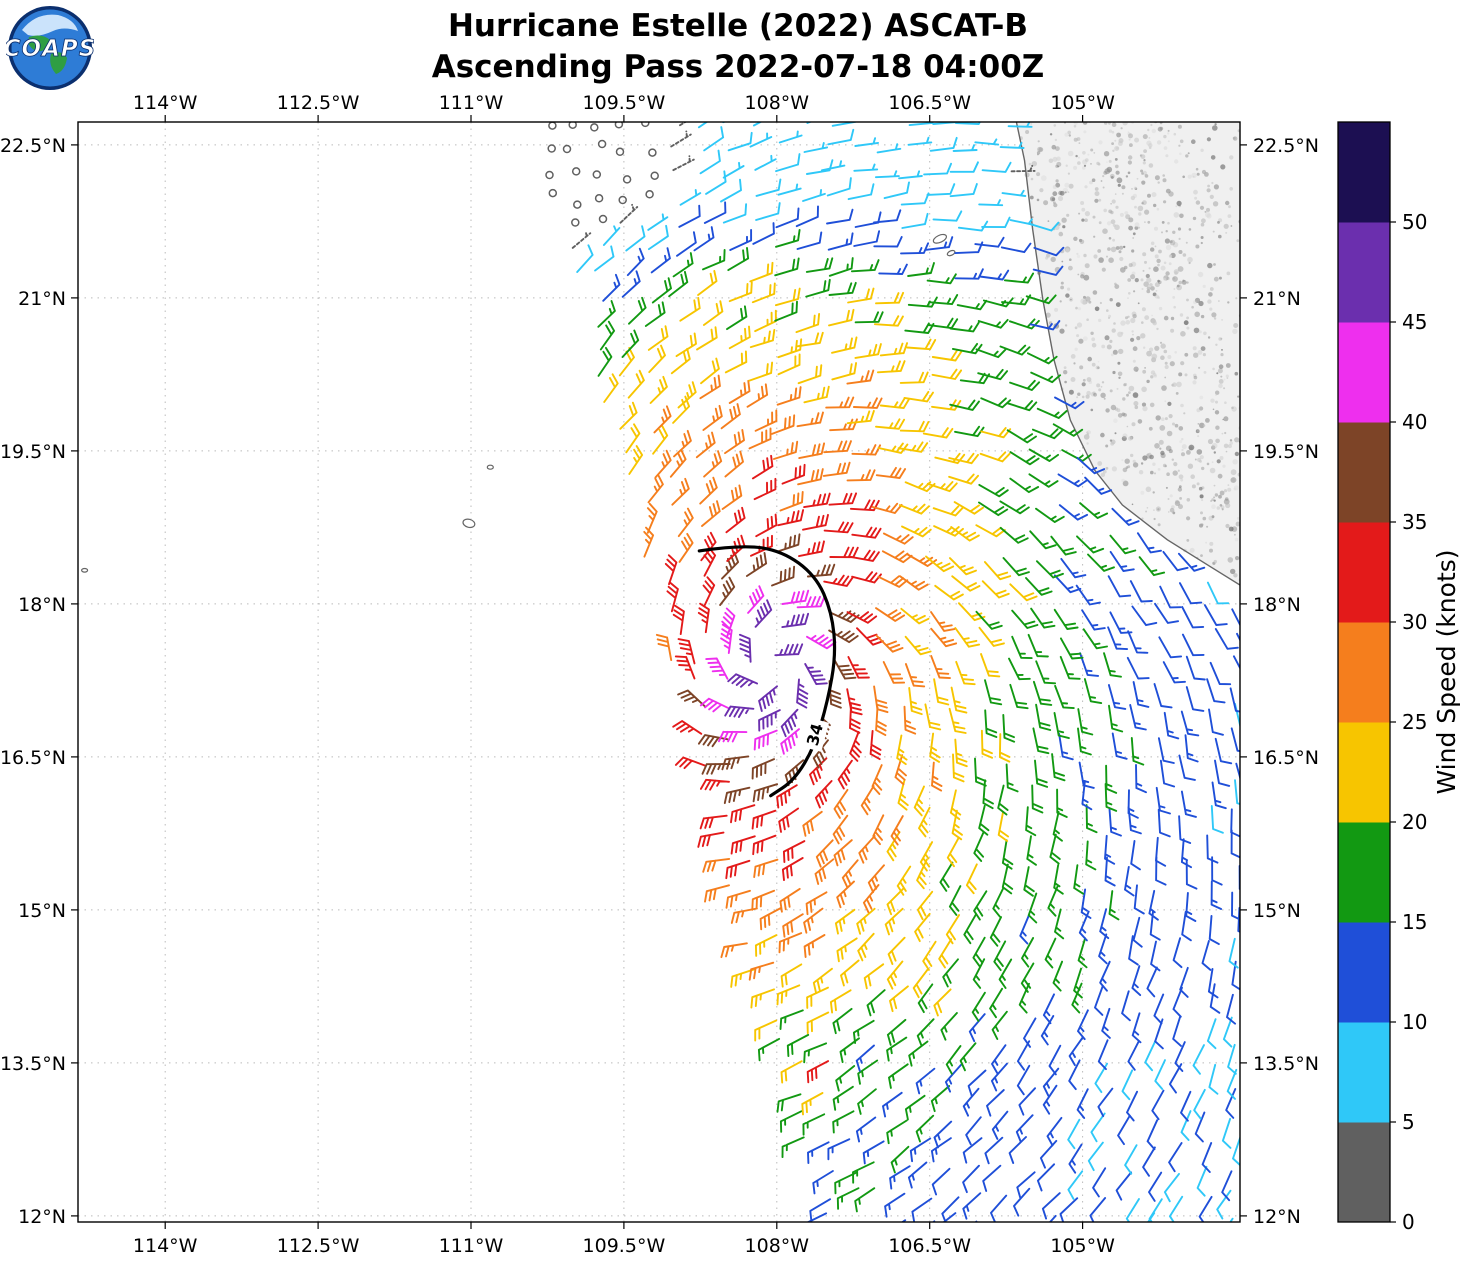 This screenshot has width=1476, height=1264. Describe the element at coordinates (1414, 322) in the screenshot. I see `colorbar-tick-label: 45` at that location.